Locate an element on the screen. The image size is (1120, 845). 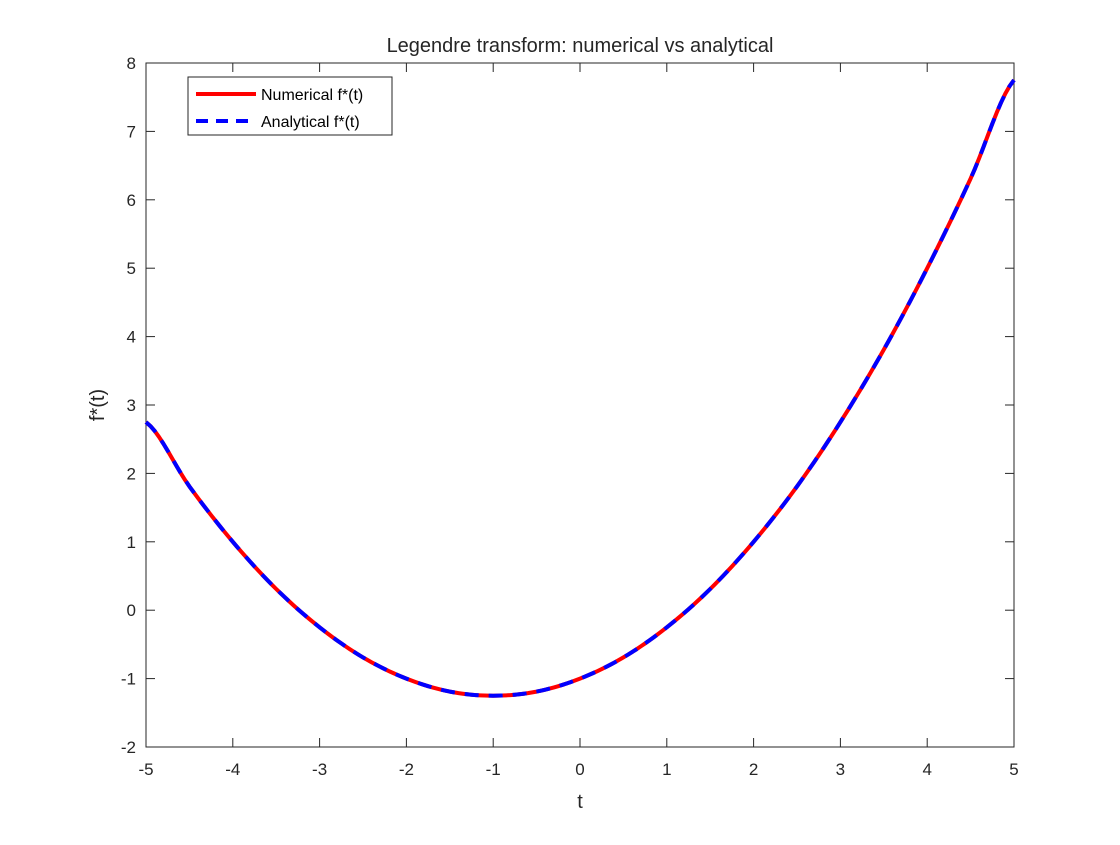
y-tick-label: 4 is located at coordinates (131, 337).